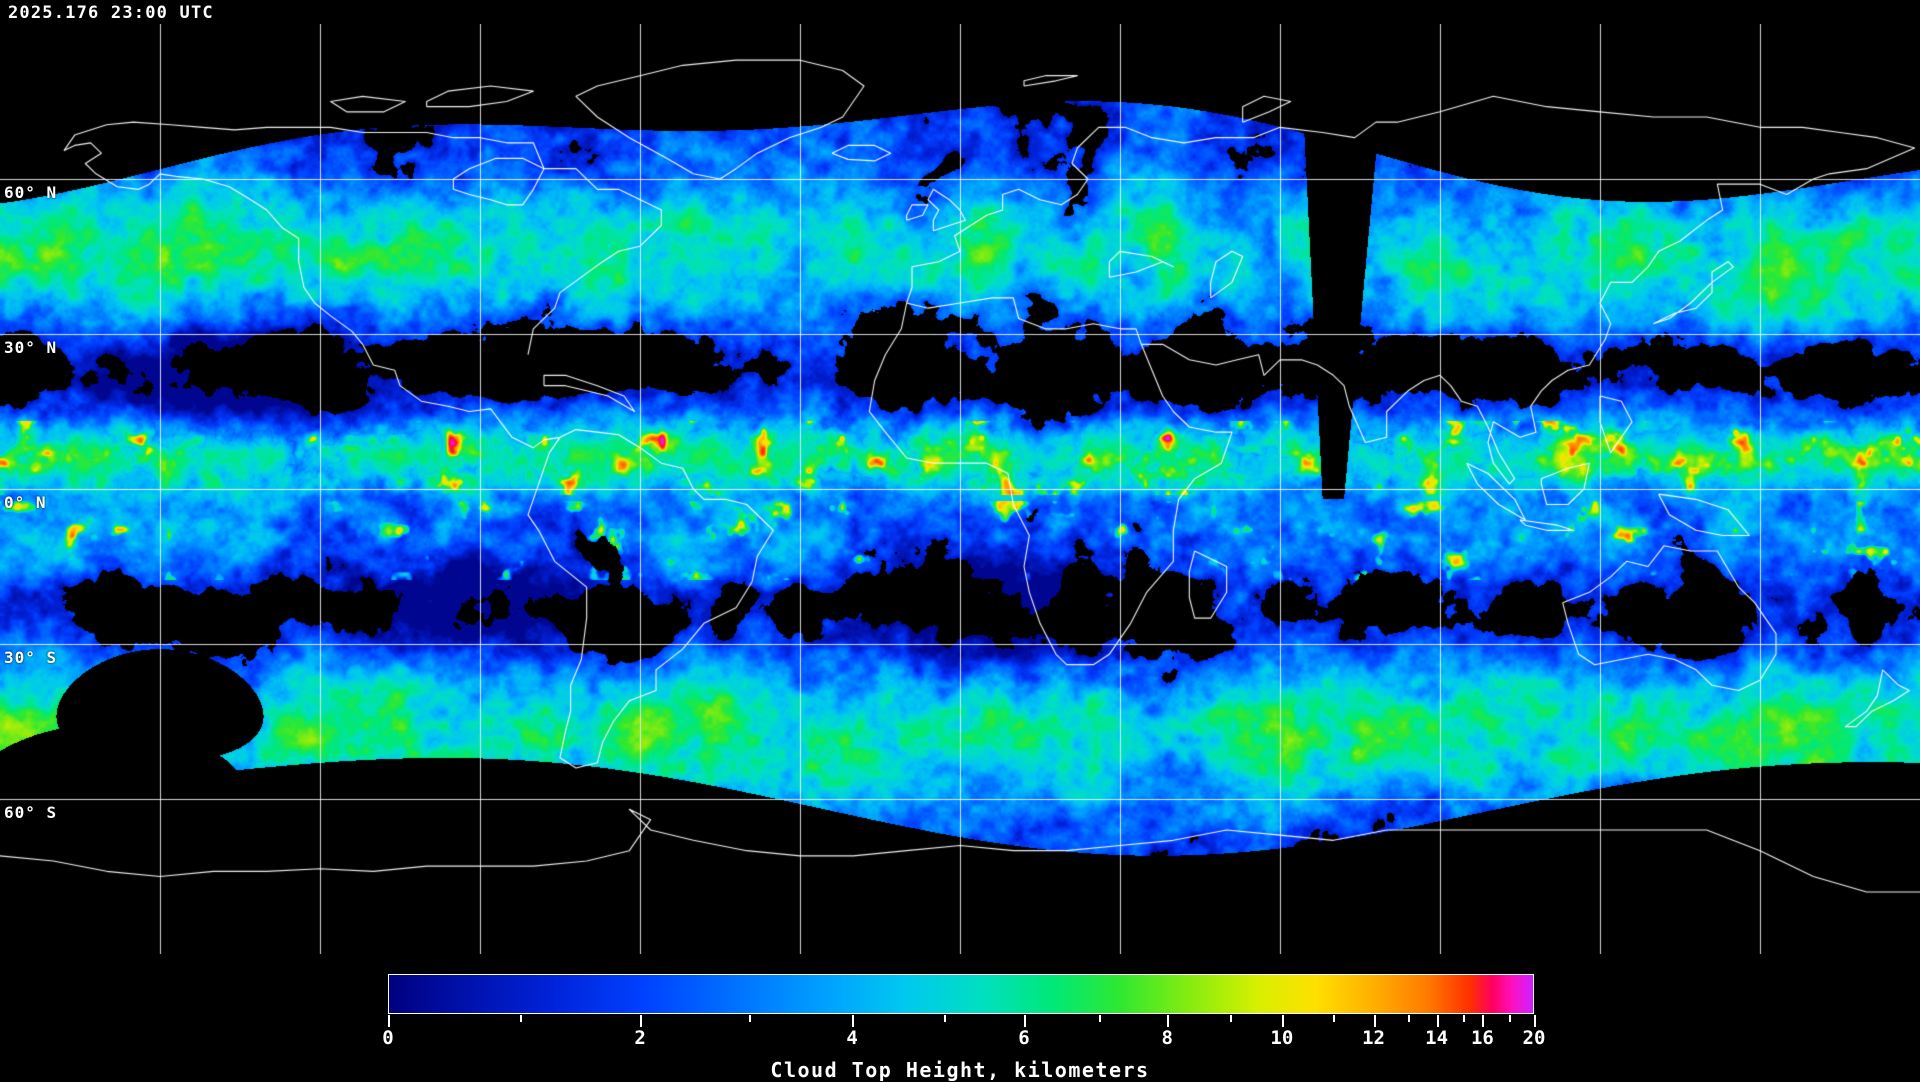 This screenshot has height=1082, width=1920. Describe the element at coordinates (31, 347) in the screenshot. I see `latitude-label-30: 30° N` at that location.